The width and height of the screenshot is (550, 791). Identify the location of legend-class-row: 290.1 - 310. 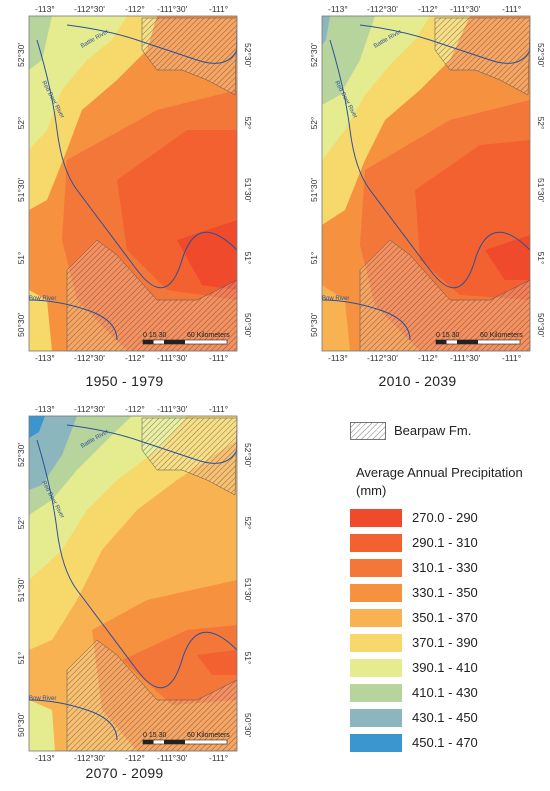
(445, 543).